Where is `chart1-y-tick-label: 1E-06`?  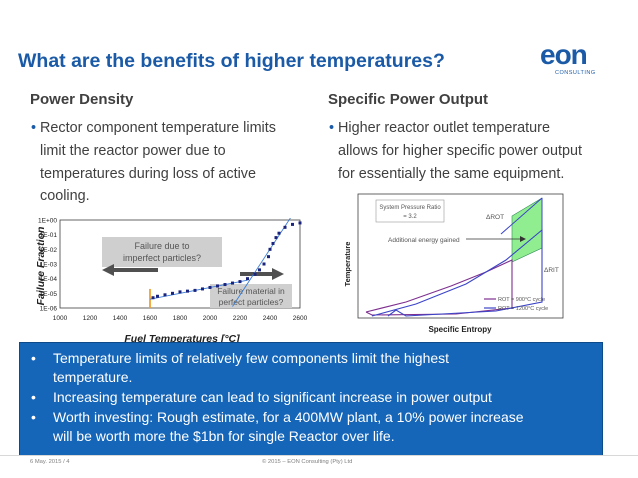 chart1-y-tick-label: 1E-06 is located at coordinates (49, 309).